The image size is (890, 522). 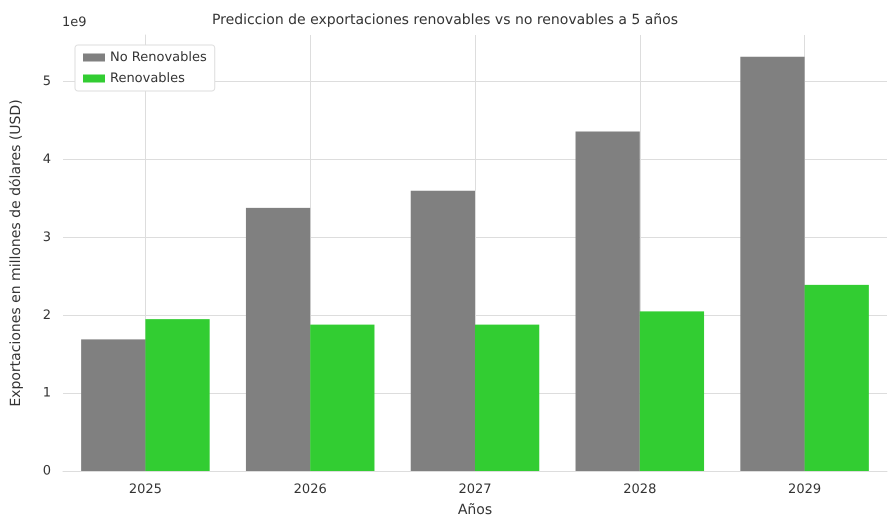 I want to click on y-tick-label: 1, so click(x=46, y=393).